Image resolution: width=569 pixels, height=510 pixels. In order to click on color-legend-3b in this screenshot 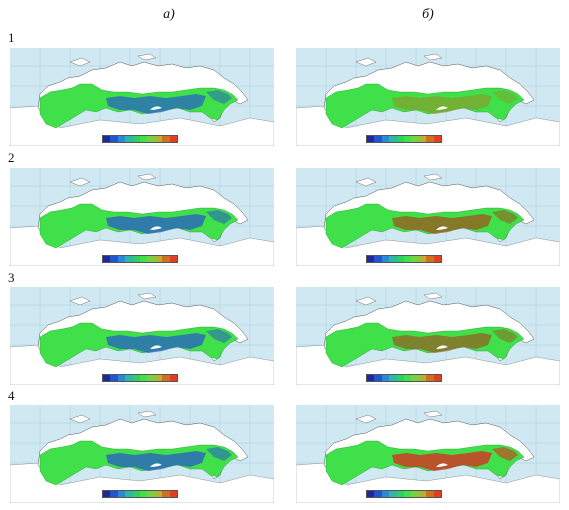, I will do `click(404, 379)`.